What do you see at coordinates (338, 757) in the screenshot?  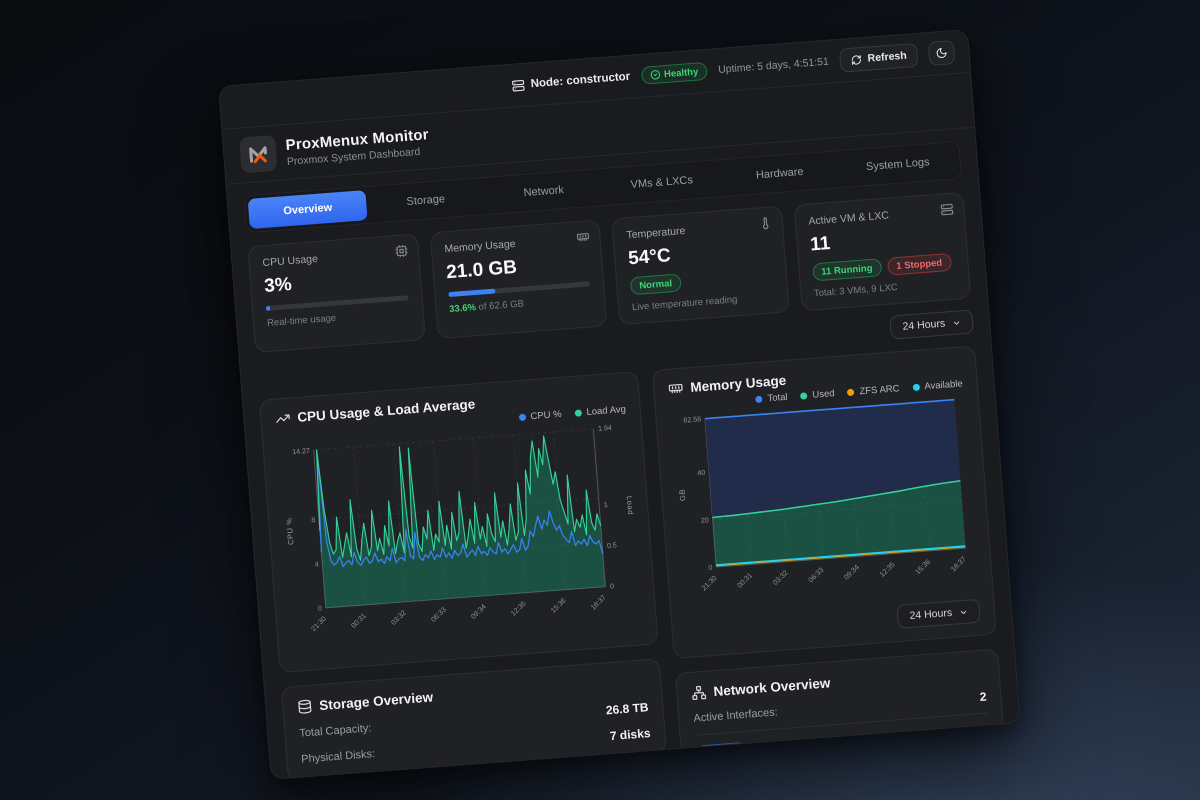 I see `storage-disks-label: Physical Disks:` at bounding box center [338, 757].